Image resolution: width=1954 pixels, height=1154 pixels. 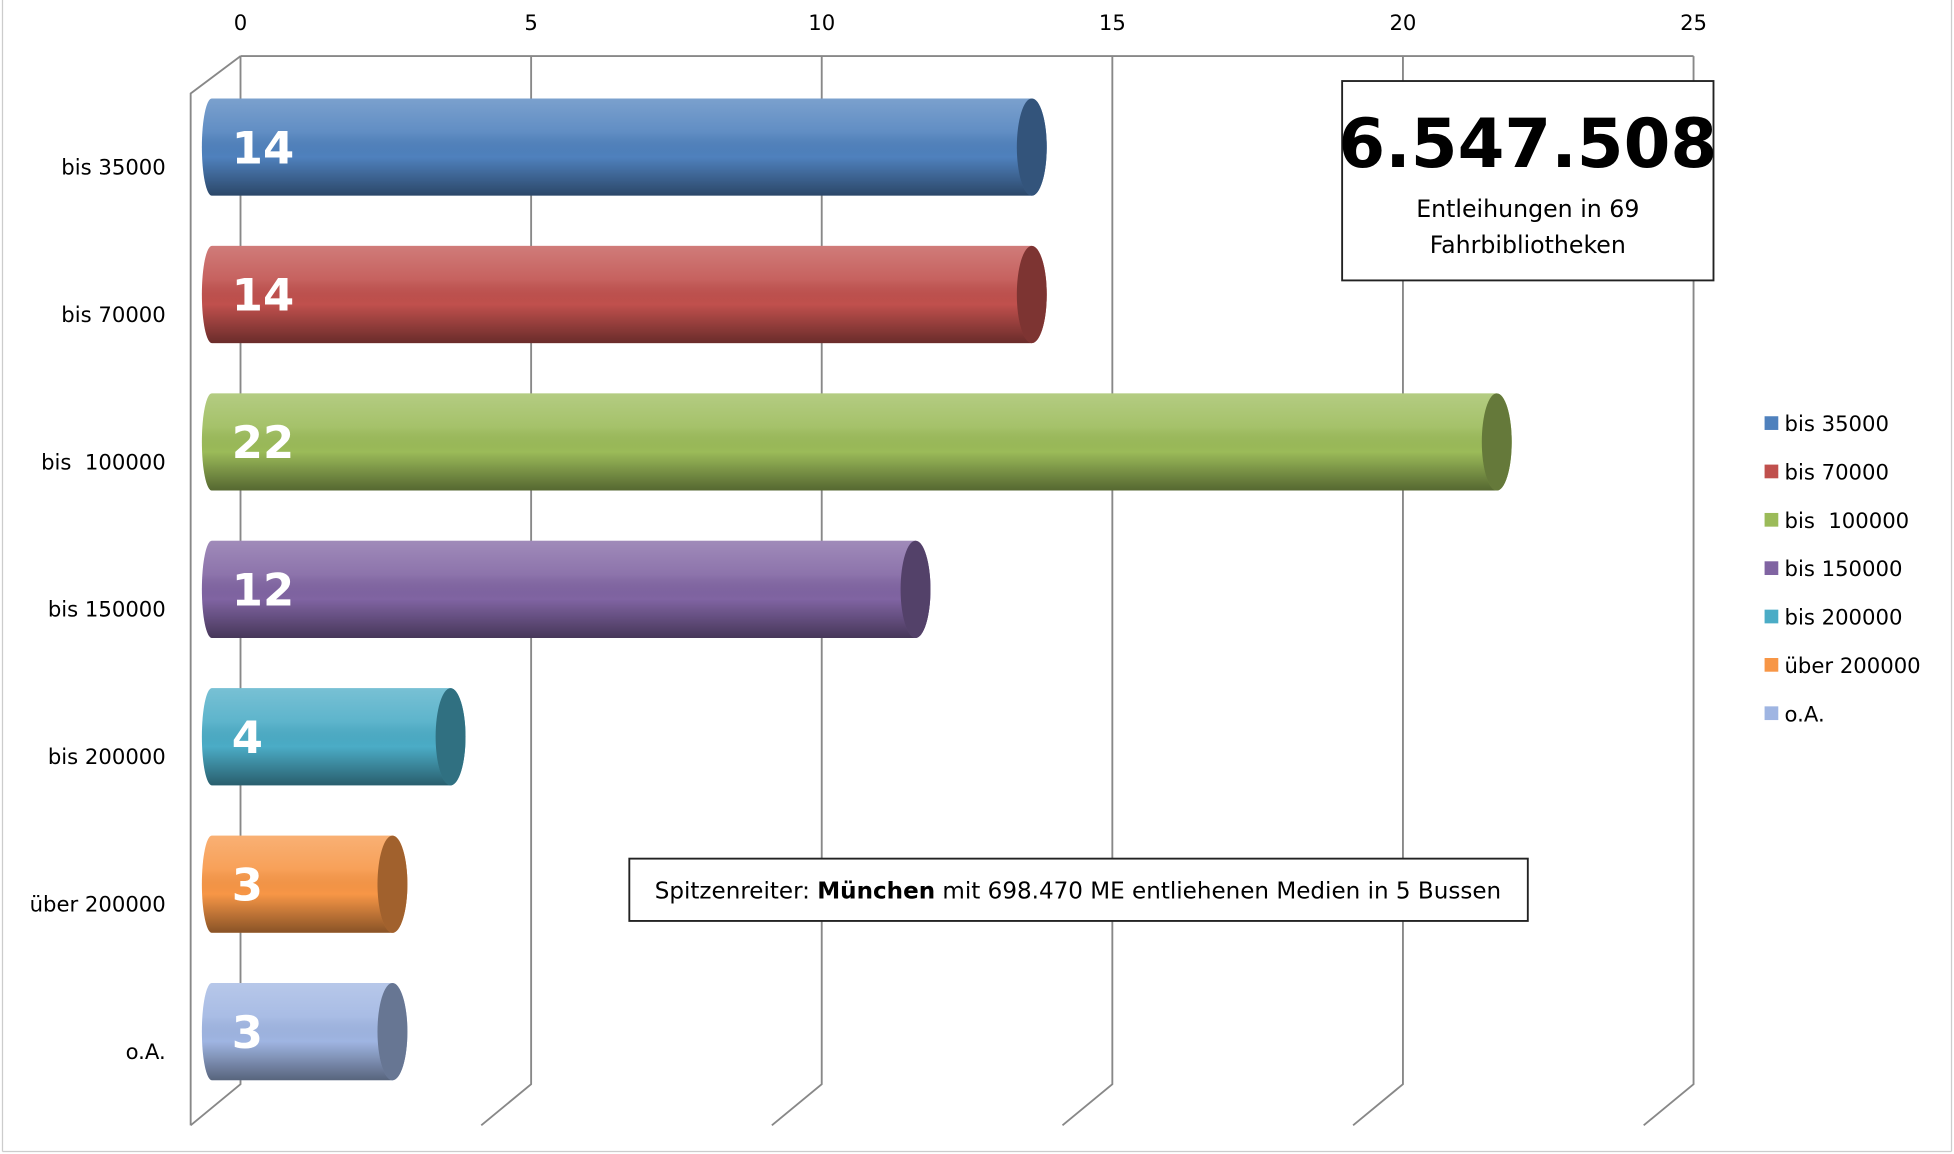 I want to click on side-wall, so click(x=215, y=590).